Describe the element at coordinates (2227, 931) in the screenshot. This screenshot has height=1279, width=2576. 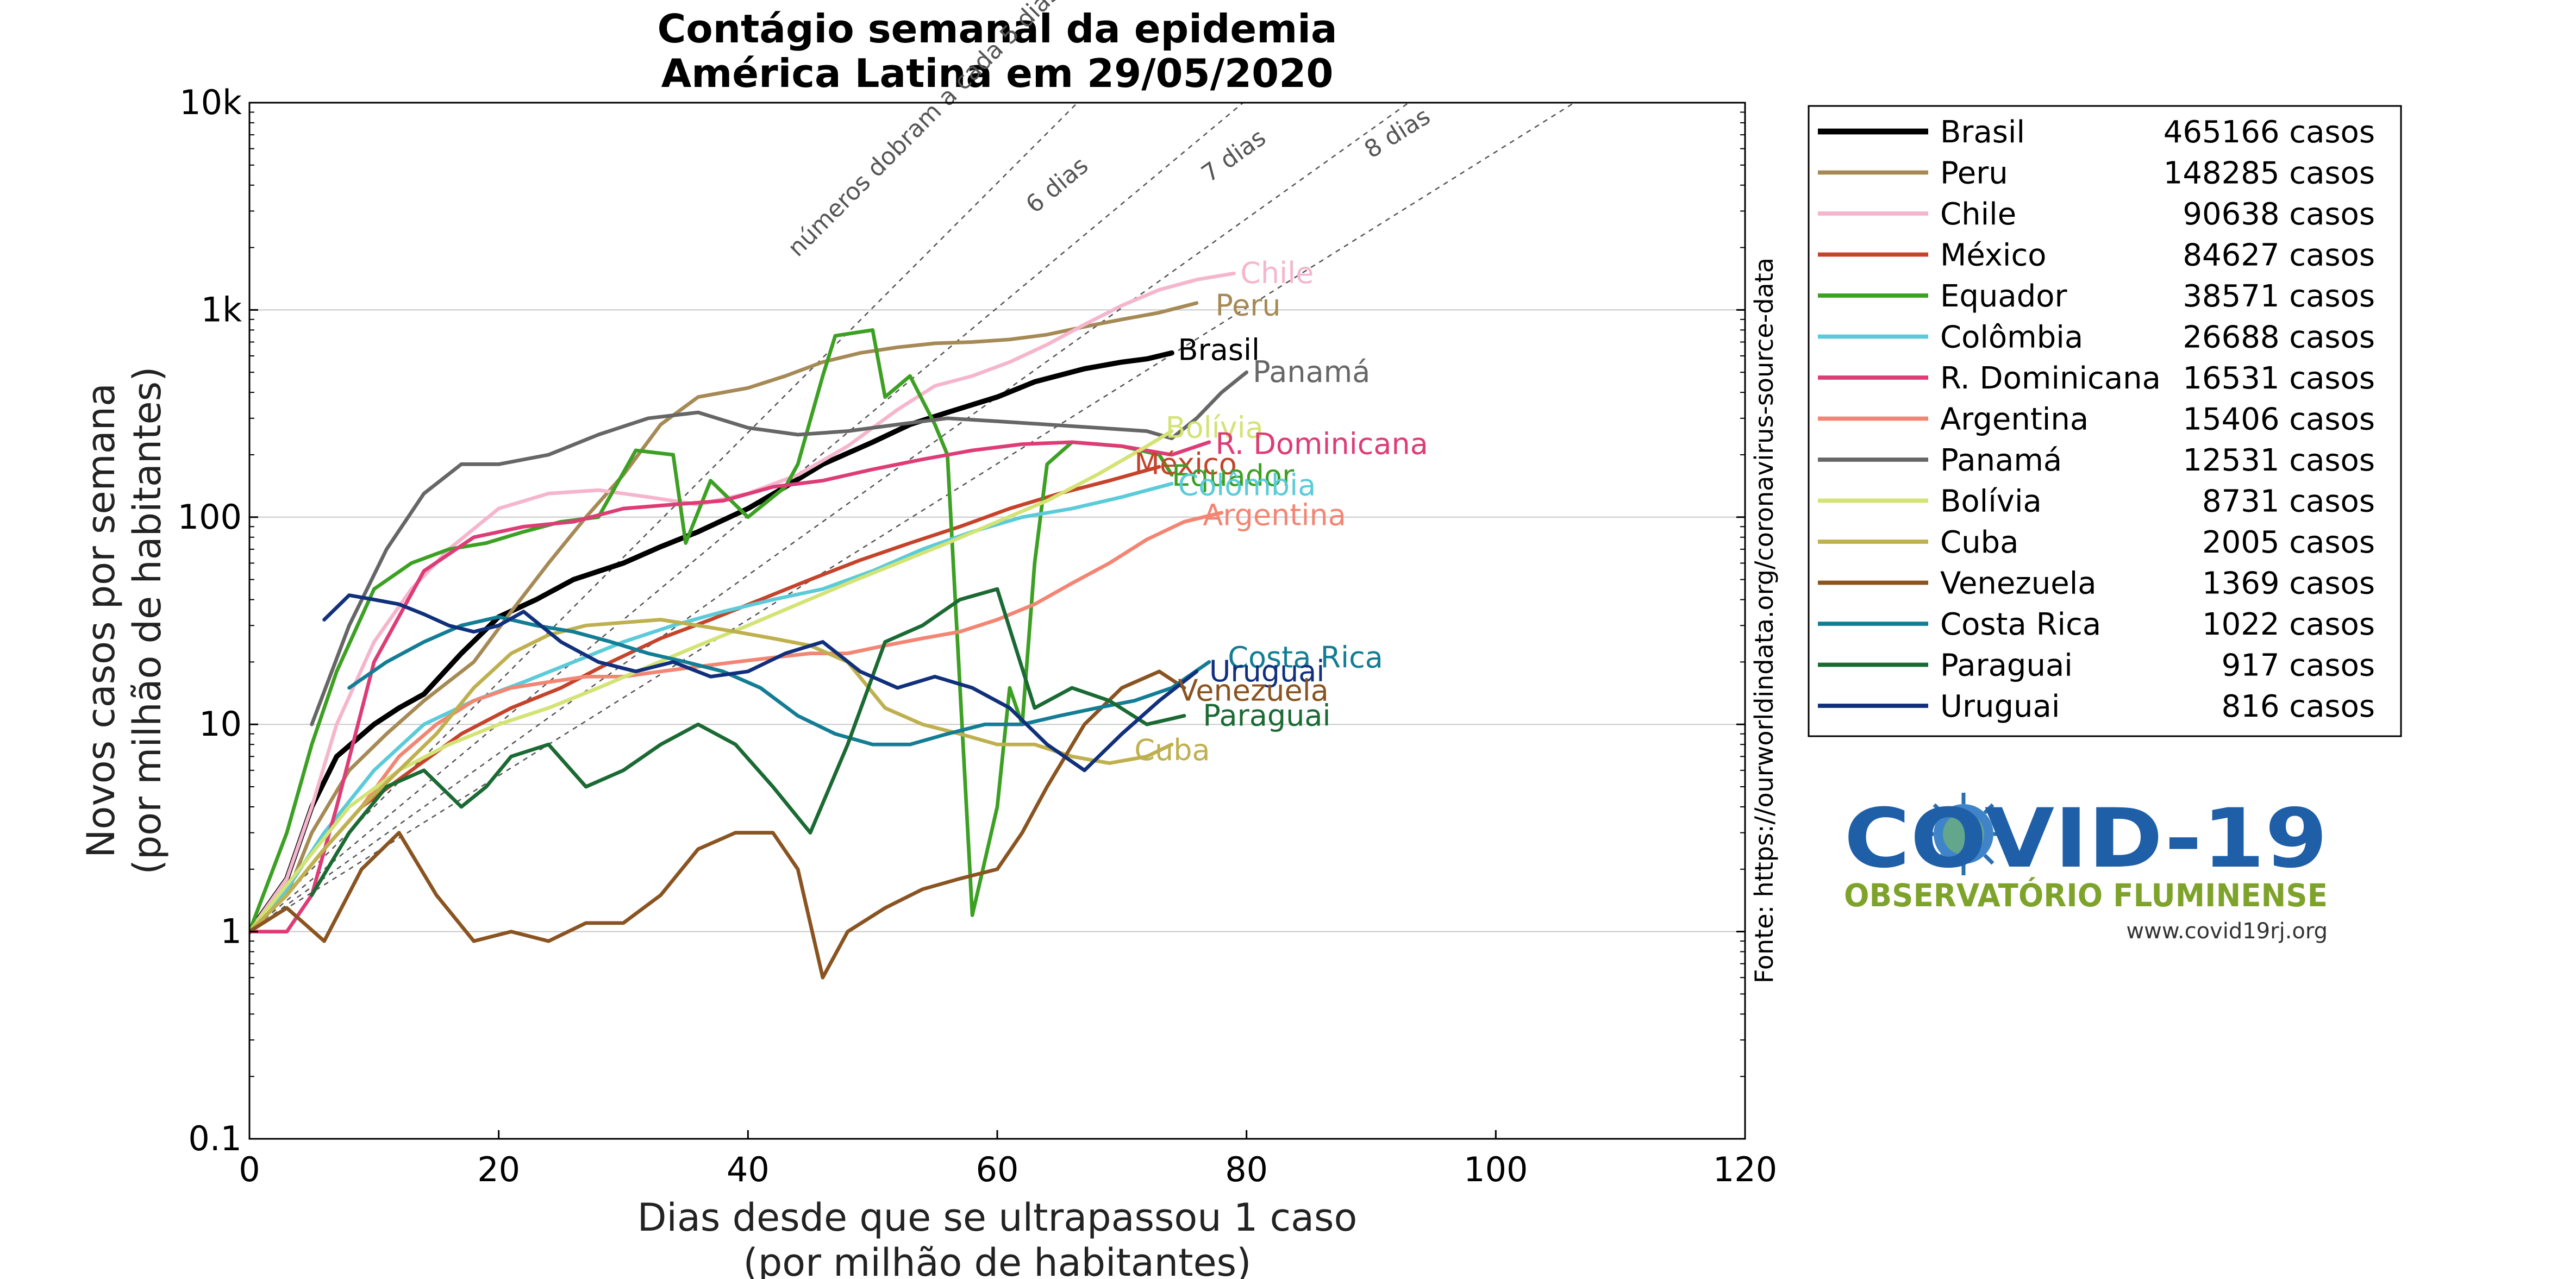
I see `logo-url: www.covid19rj.org` at that location.